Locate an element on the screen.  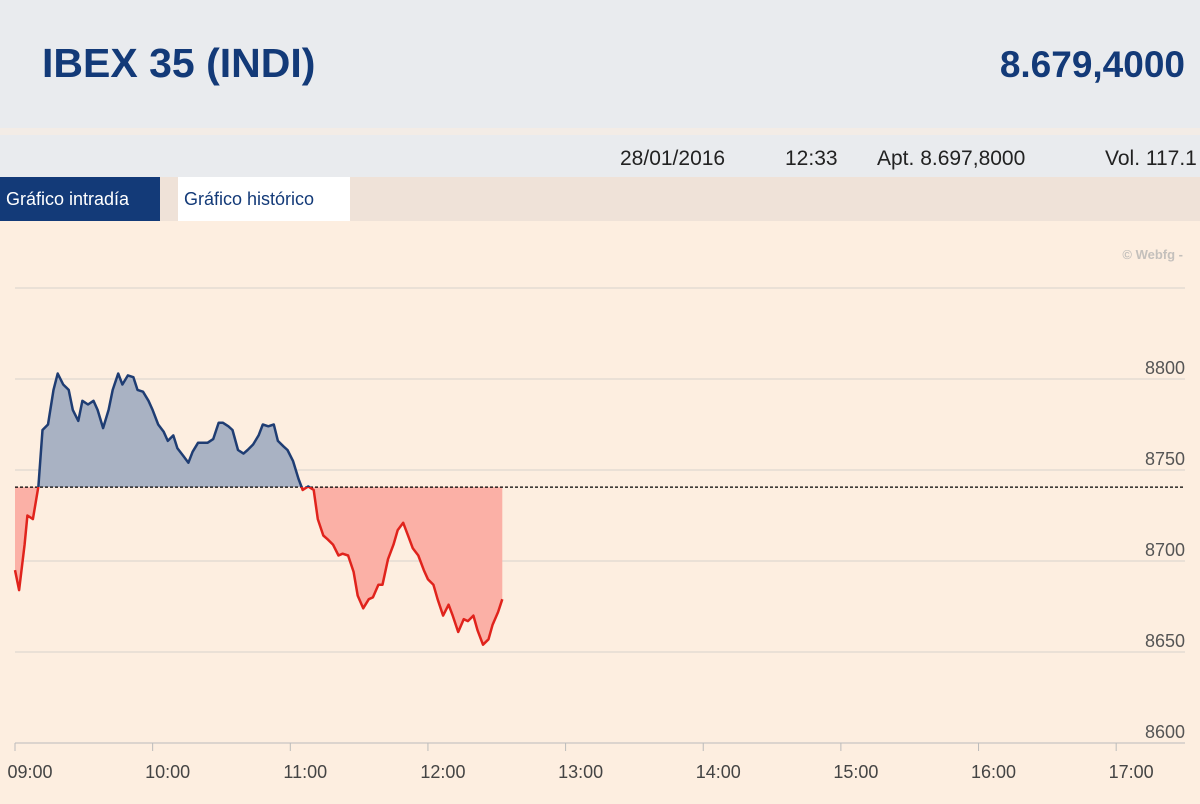
credit: © Webfg - is located at coordinates (1152, 254).